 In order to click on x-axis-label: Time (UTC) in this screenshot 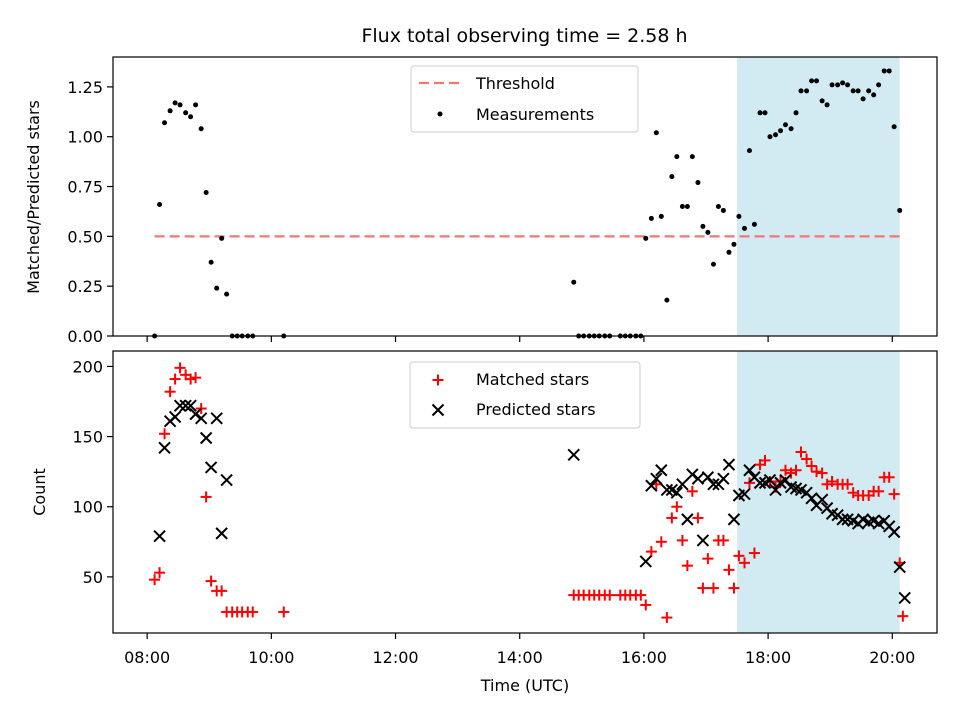, I will do `click(524, 685)`.